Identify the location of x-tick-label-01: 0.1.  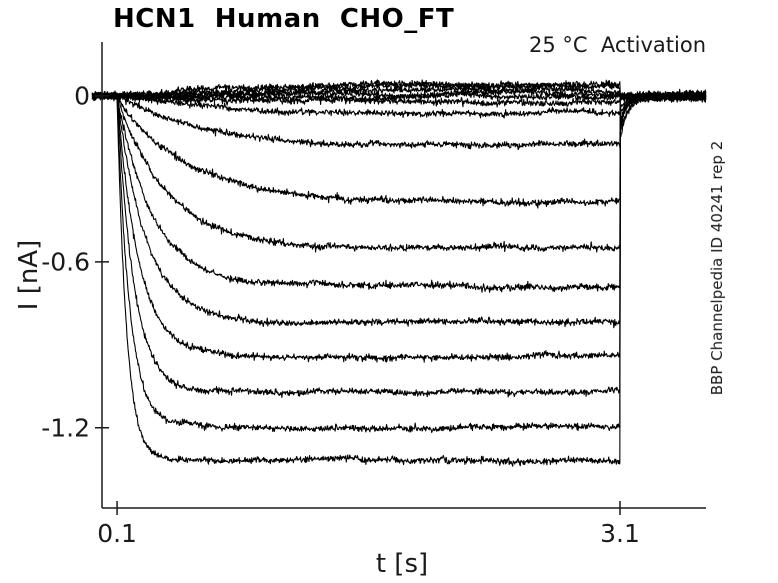
(117, 533).